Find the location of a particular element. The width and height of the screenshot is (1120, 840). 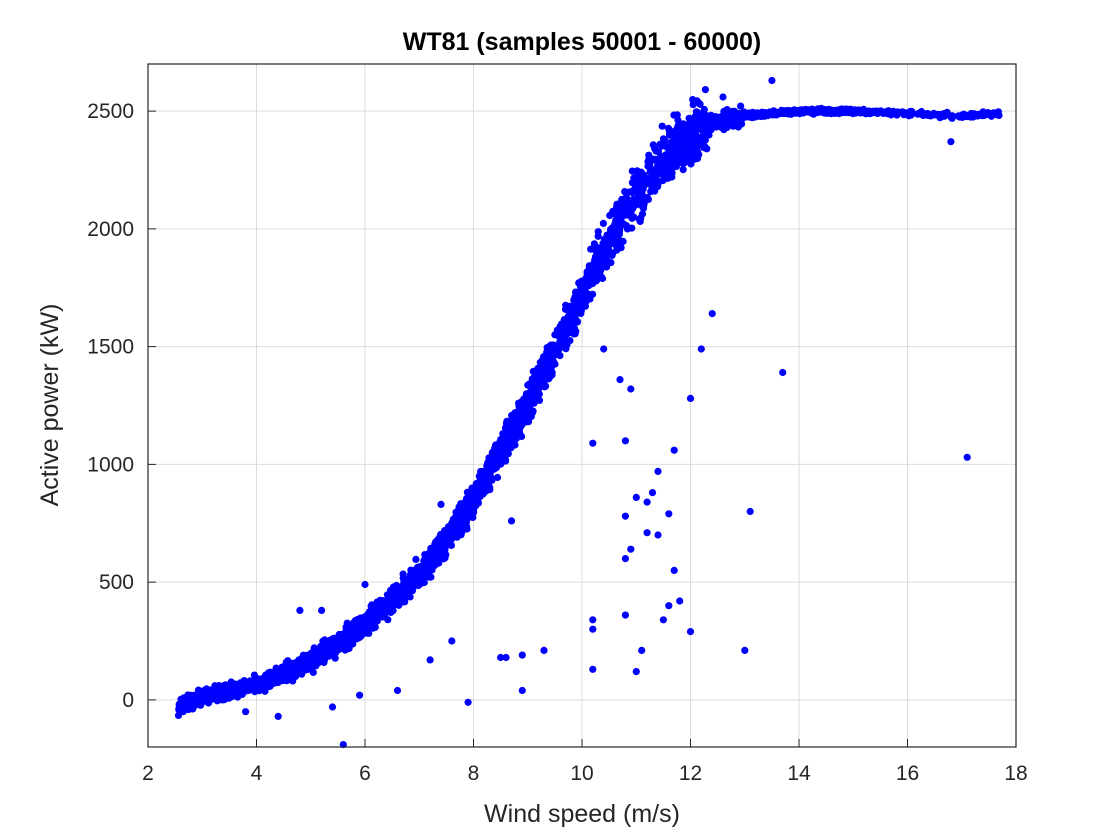

y-tick-label: 500 is located at coordinates (116, 582).